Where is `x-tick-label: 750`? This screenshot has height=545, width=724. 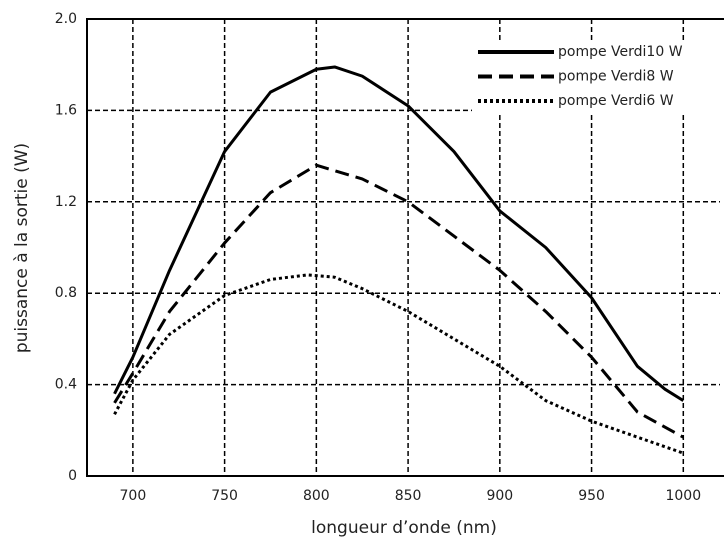 x-tick-label: 750 is located at coordinates (224, 496).